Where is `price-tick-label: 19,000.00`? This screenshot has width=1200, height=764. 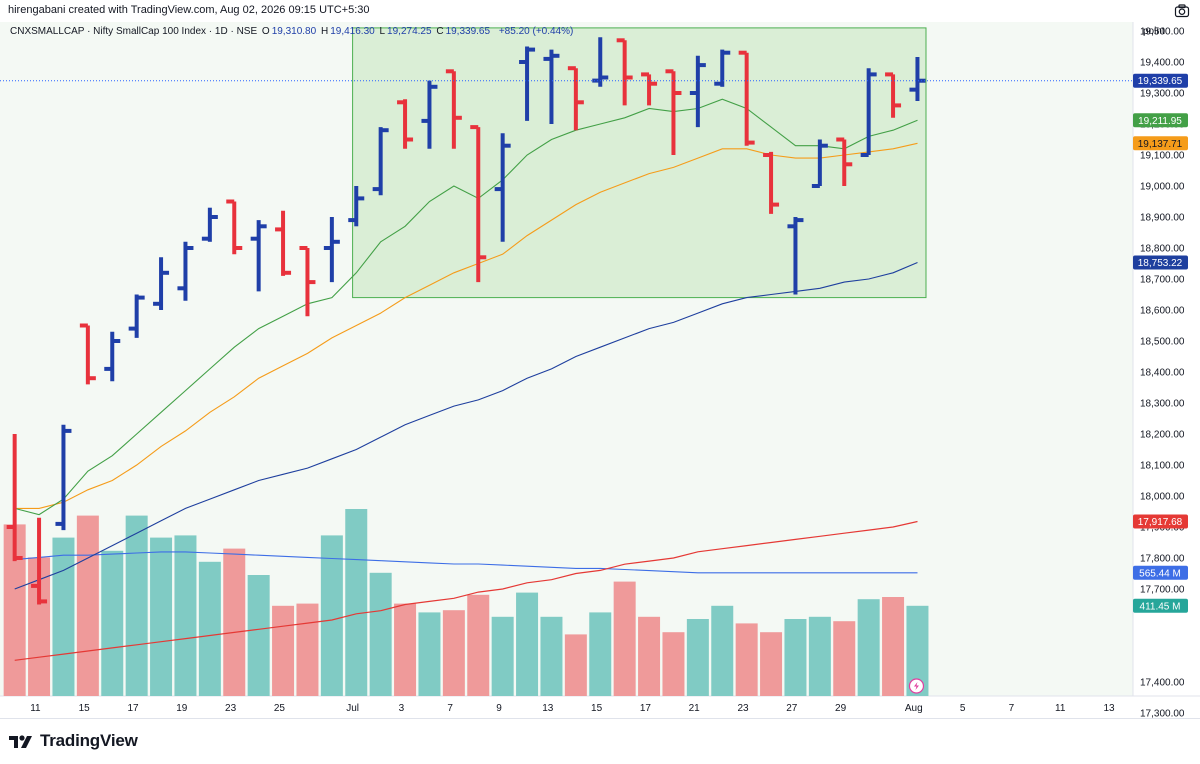
price-tick-label: 19,000.00 is located at coordinates (1162, 187).